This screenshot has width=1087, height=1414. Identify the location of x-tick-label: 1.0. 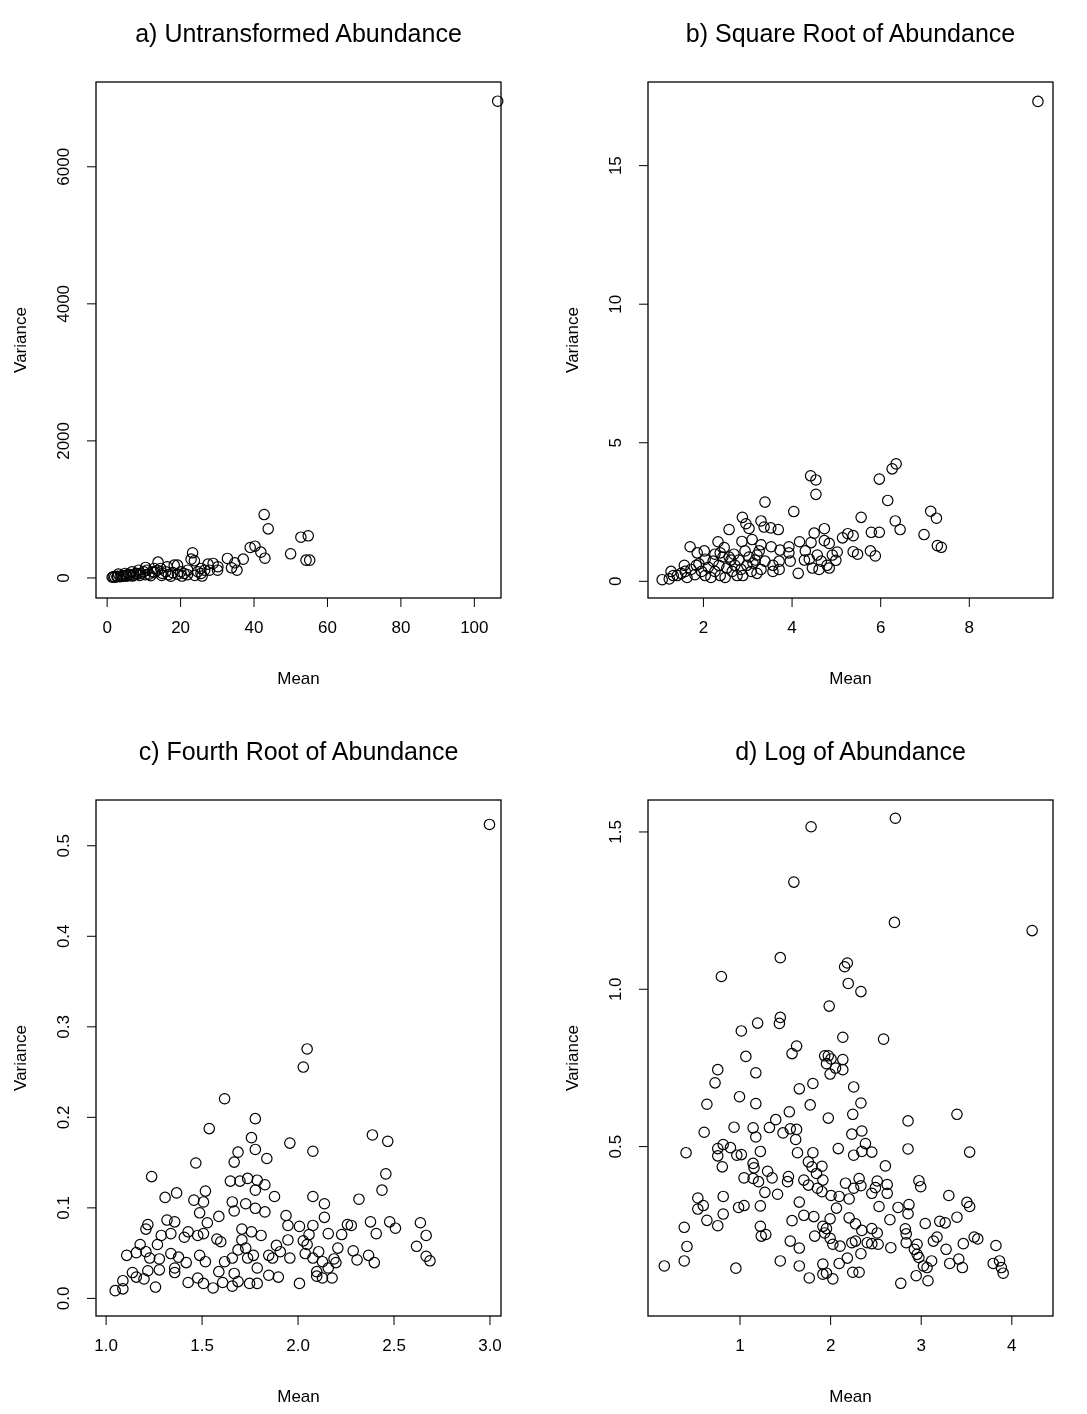
(106, 1346).